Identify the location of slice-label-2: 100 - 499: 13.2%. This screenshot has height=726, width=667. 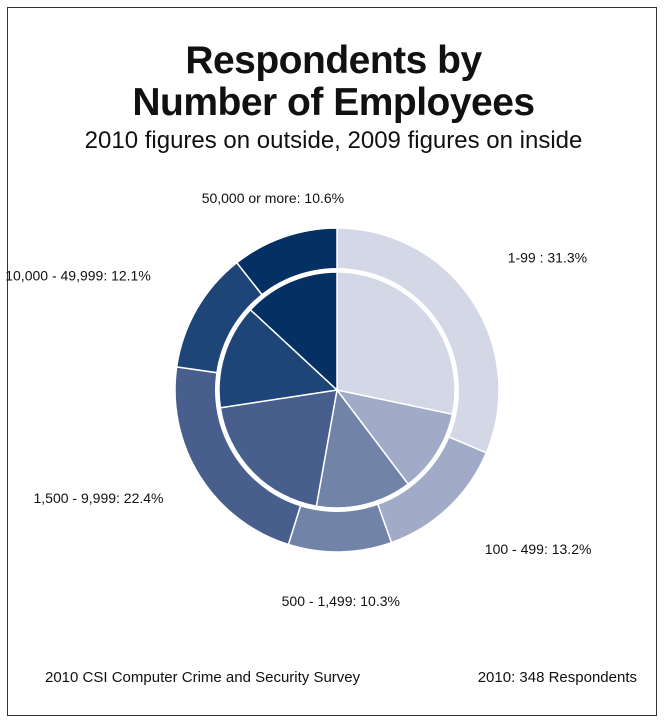
(538, 549).